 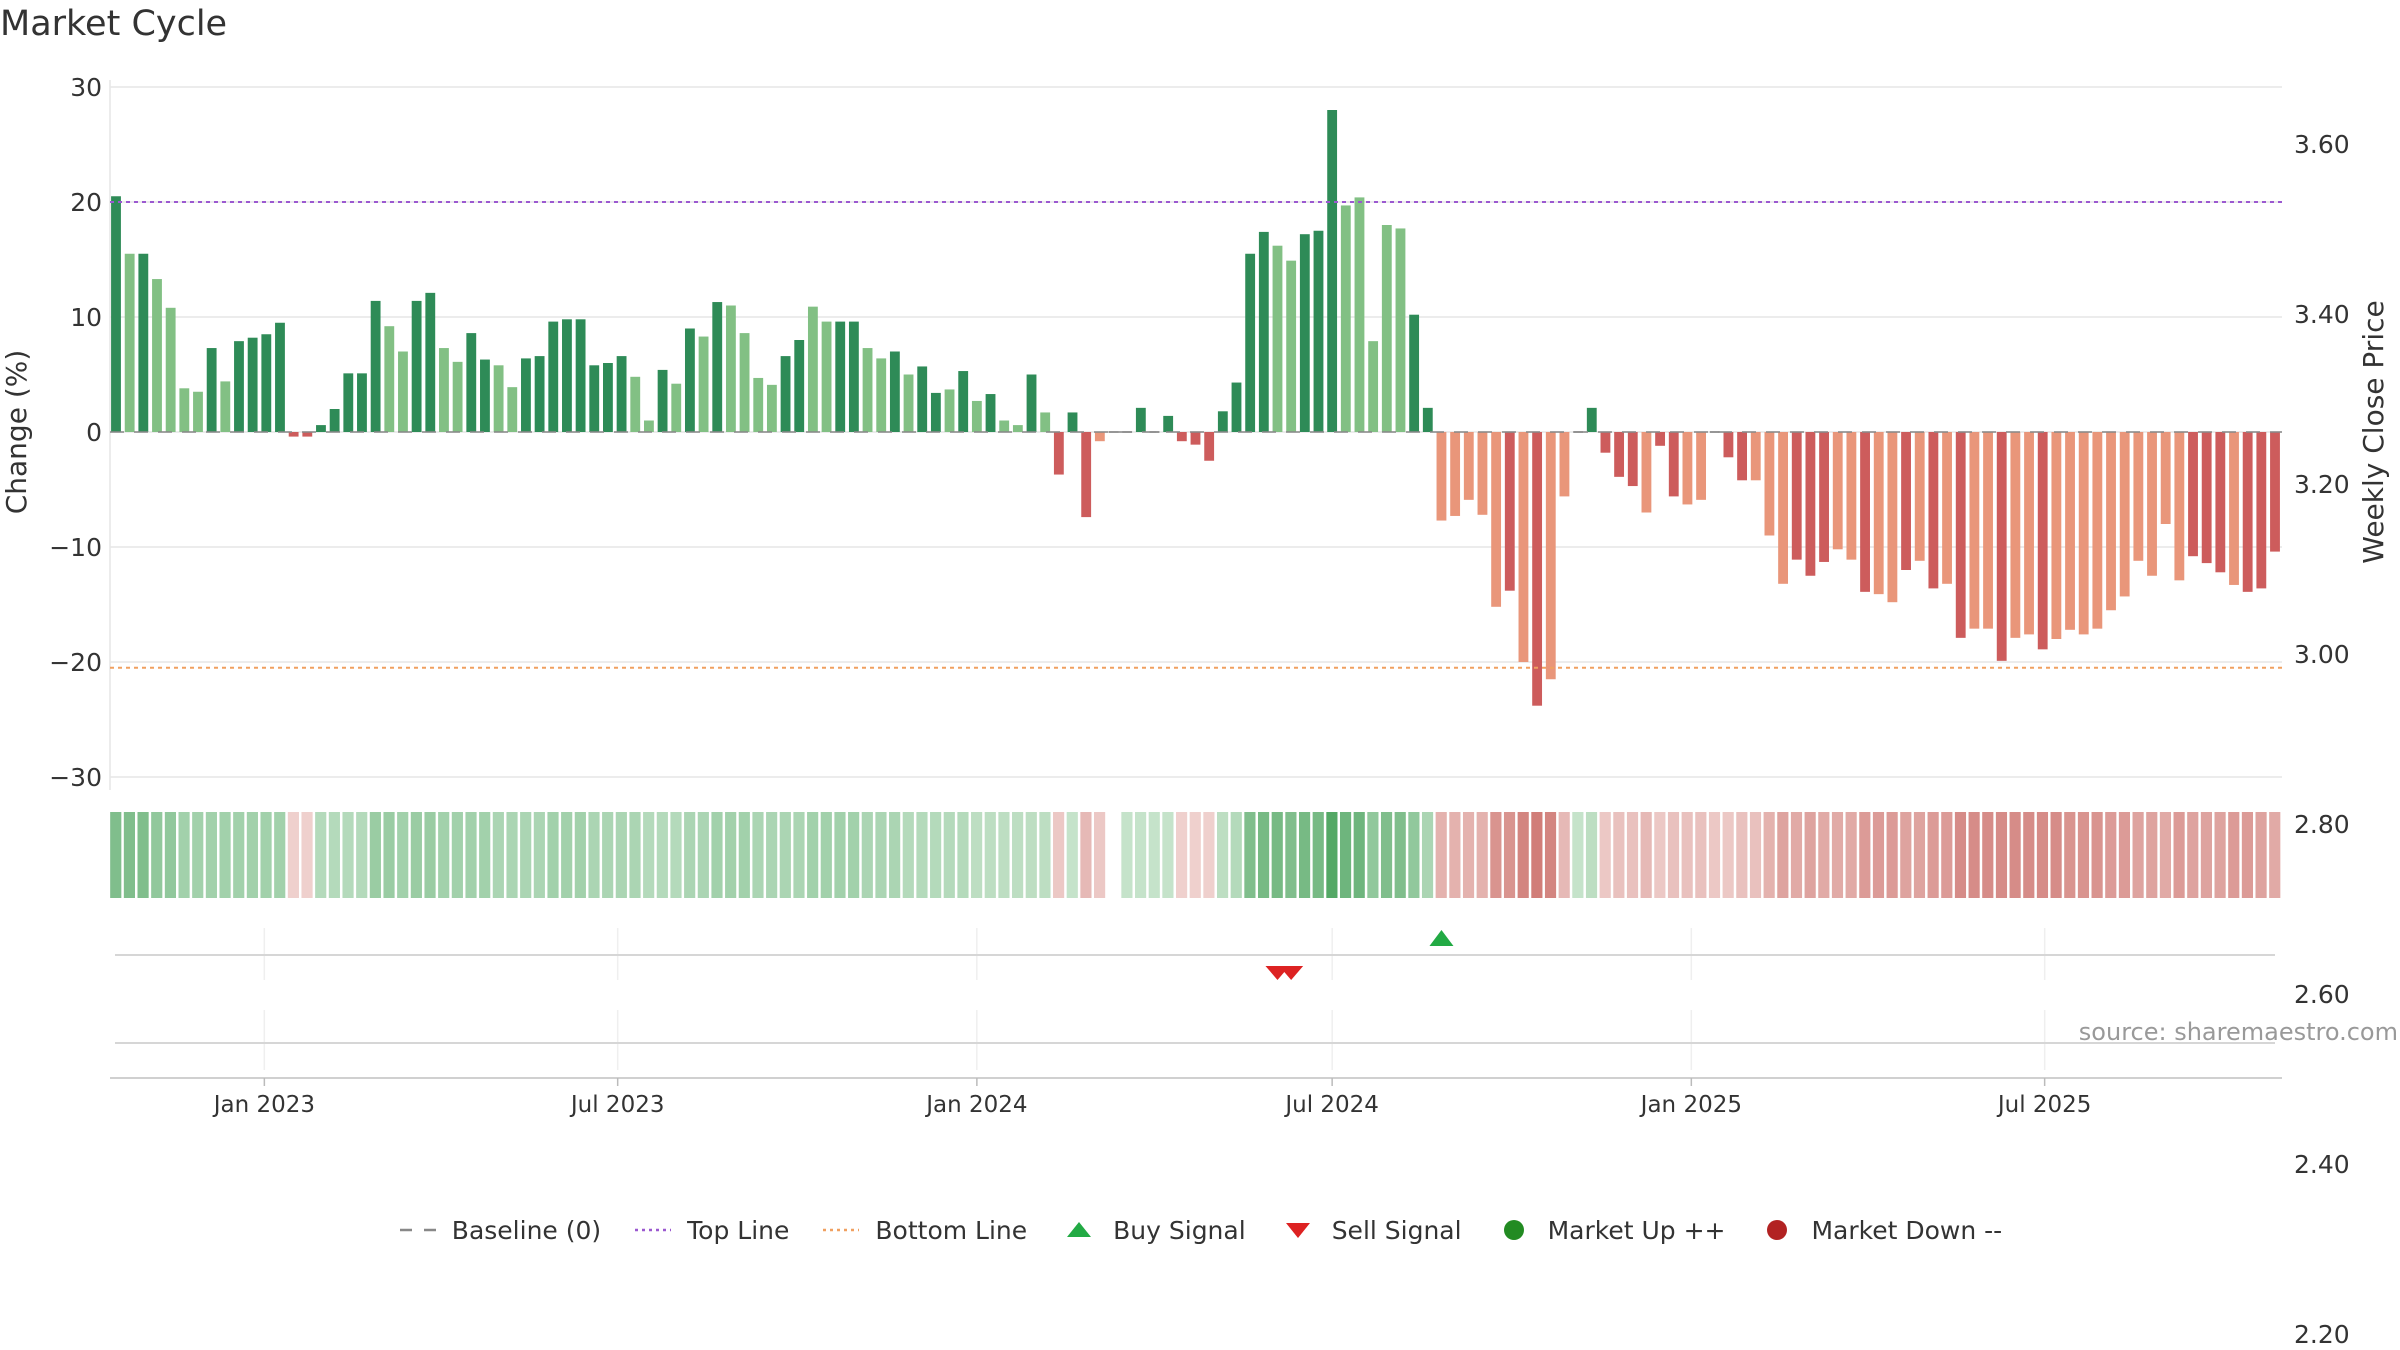 What do you see at coordinates (1441, 938) in the screenshot?
I see `buy-signal-marker` at bounding box center [1441, 938].